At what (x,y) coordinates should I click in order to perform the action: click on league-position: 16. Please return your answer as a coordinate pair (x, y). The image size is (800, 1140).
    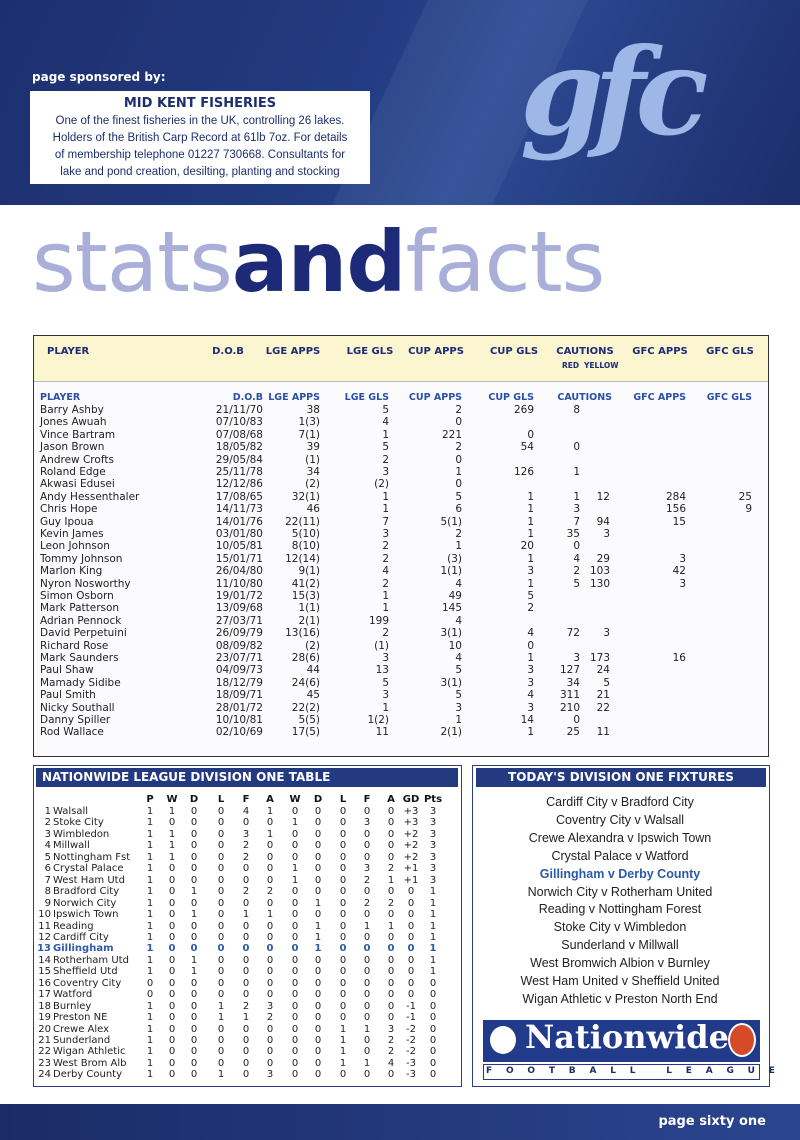
    Looking at the image, I should click on (44, 983).